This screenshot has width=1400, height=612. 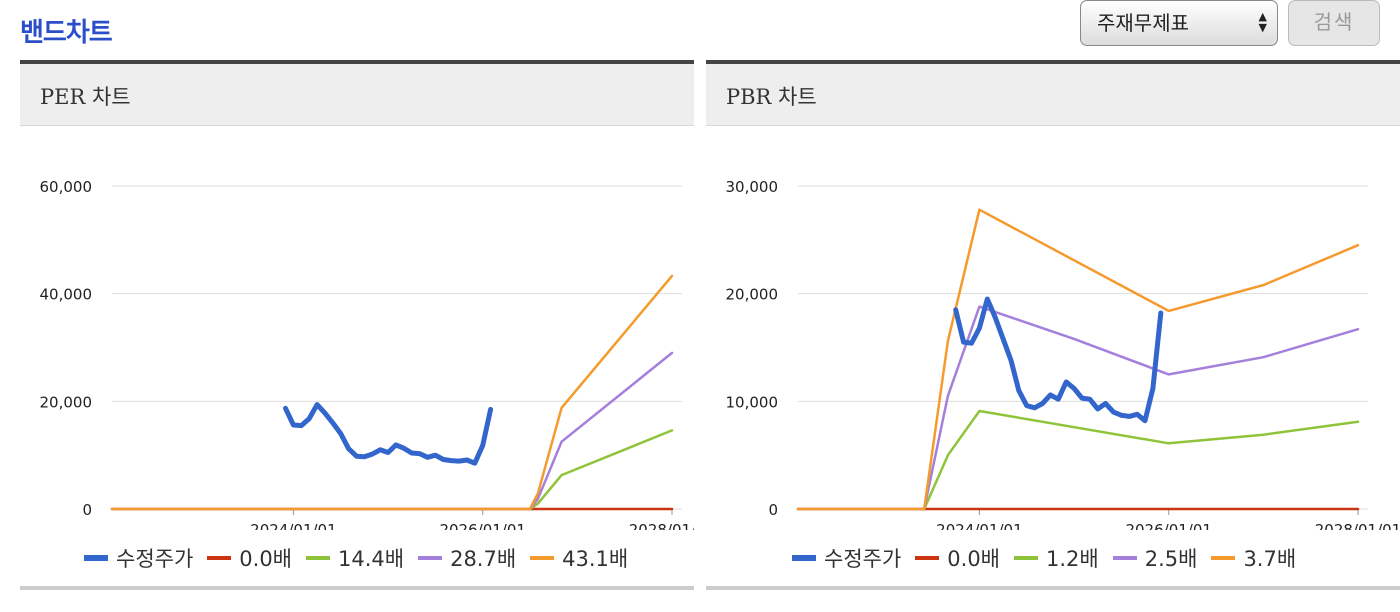 I want to click on legend-item: 28.7배, so click(x=467, y=558).